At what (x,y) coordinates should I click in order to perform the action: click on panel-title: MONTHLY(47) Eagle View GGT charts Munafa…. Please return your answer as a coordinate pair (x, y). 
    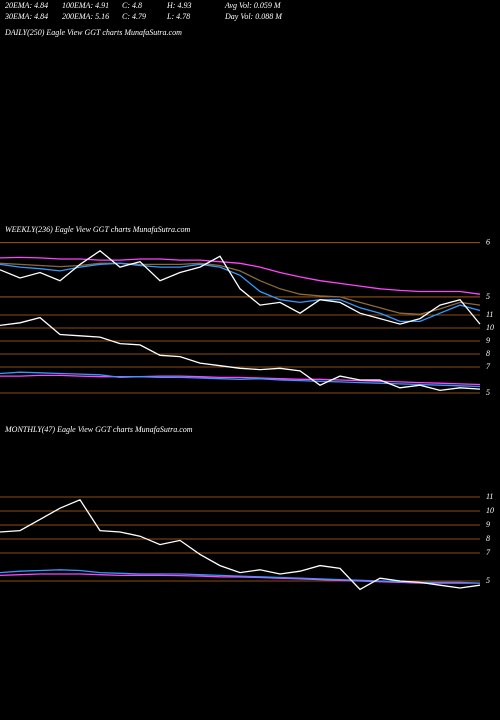
    Looking at the image, I should click on (98, 429).